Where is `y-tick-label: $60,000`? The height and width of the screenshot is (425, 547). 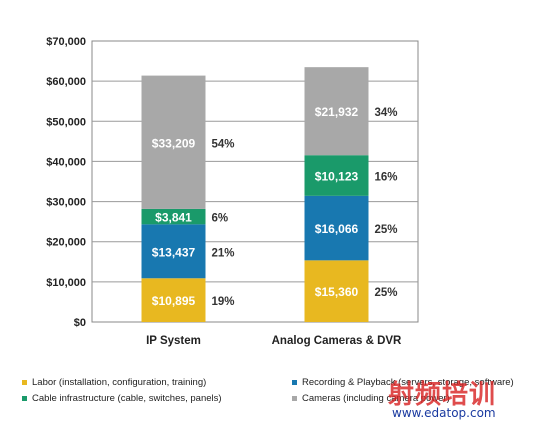 y-tick-label: $60,000 is located at coordinates (66, 82).